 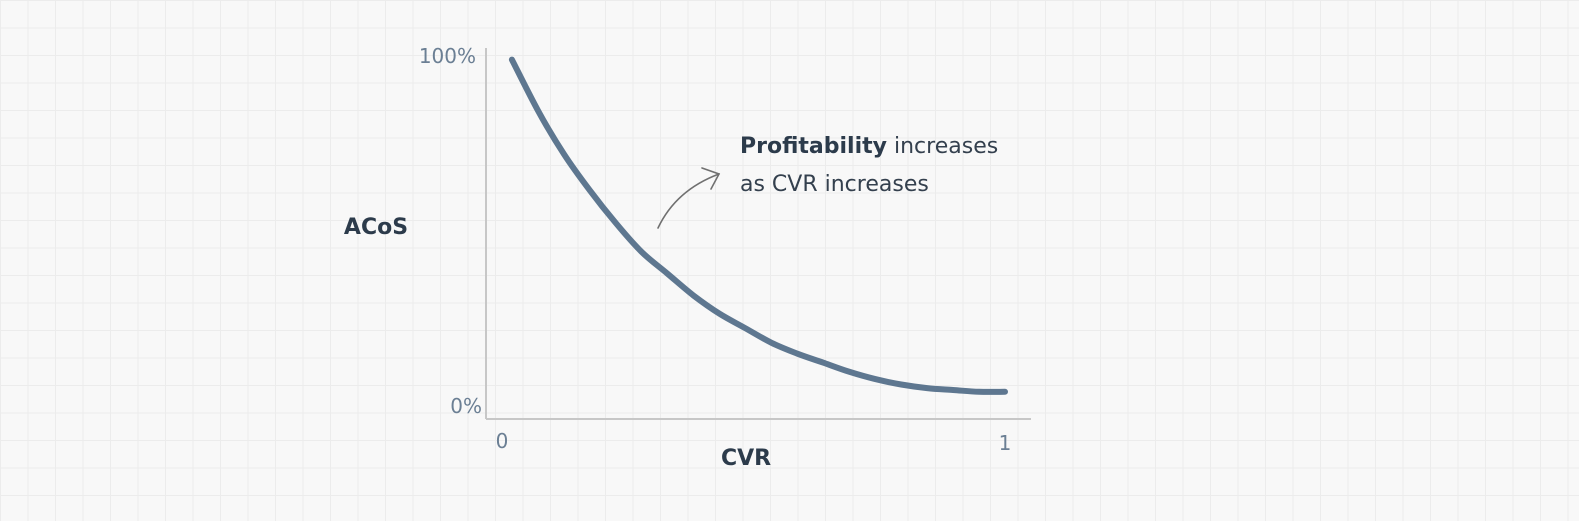 What do you see at coordinates (746, 458) in the screenshot?
I see `x-axis-title: CVR` at bounding box center [746, 458].